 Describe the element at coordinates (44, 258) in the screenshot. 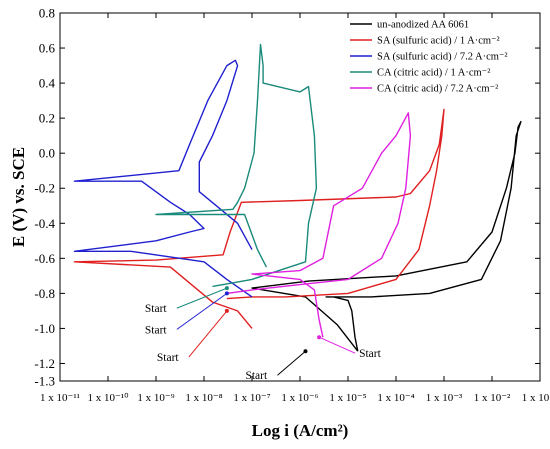

I see `y-tick-label: -0.6` at that location.